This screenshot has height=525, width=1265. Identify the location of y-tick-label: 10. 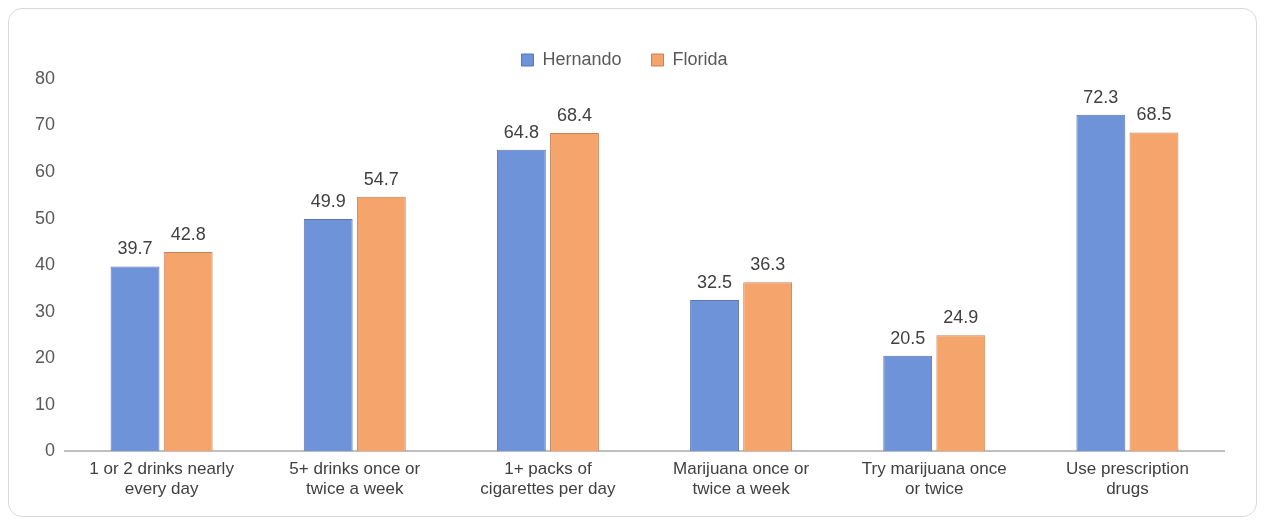
(45, 403).